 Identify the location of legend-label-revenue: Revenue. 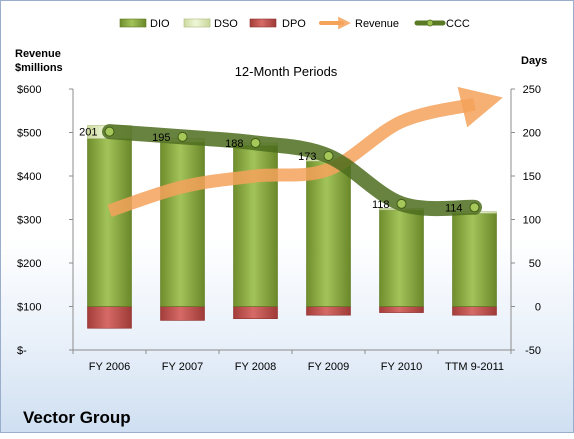
(377, 24).